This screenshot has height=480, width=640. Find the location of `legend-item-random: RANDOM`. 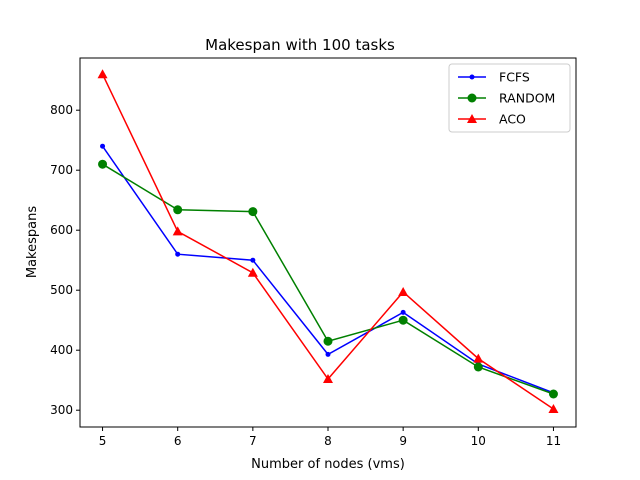

legend-item-random: RANDOM is located at coordinates (506, 98).